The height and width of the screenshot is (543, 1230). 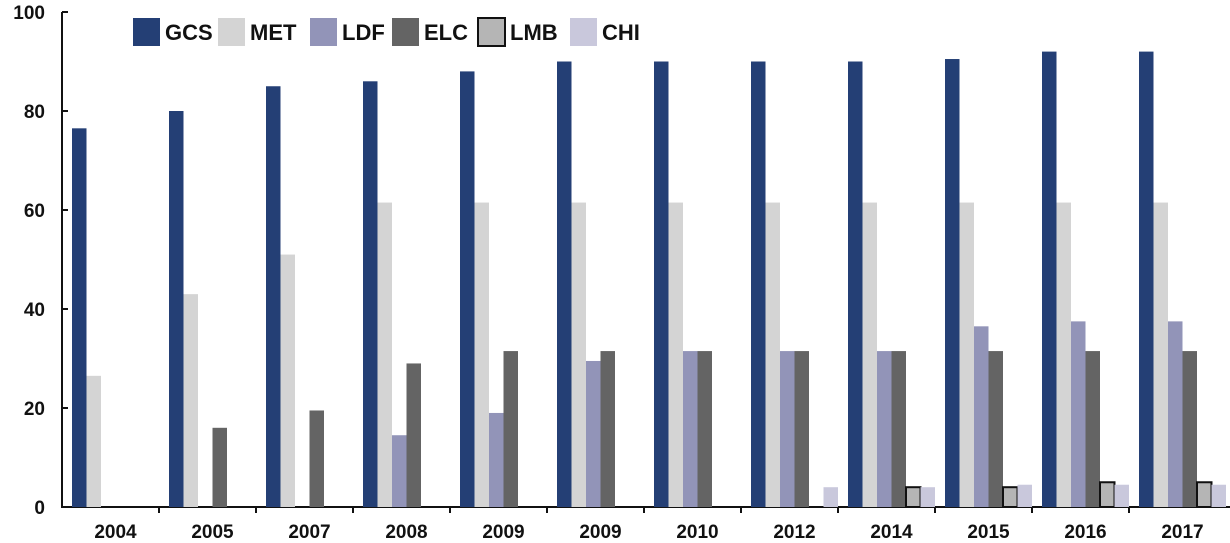 I want to click on x-tick-label: 2017, so click(x=1182, y=532).